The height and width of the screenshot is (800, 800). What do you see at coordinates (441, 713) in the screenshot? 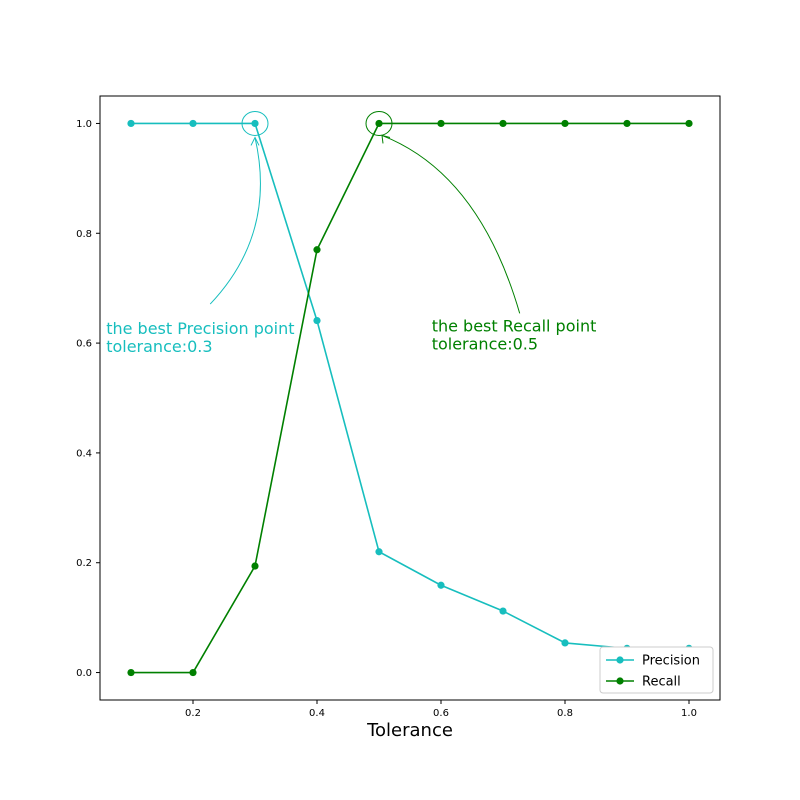
I see `x-tick-label: 0.6` at bounding box center [441, 713].